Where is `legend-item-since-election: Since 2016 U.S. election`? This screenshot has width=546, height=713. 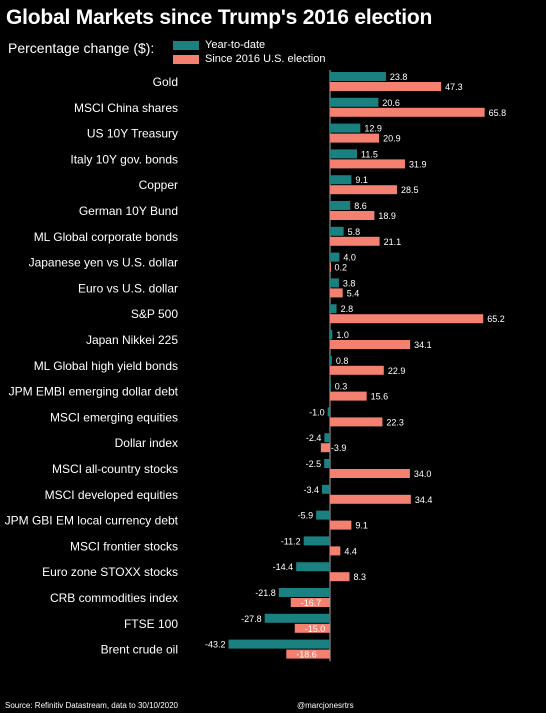 legend-item-since-election: Since 2016 U.S. election is located at coordinates (249, 59).